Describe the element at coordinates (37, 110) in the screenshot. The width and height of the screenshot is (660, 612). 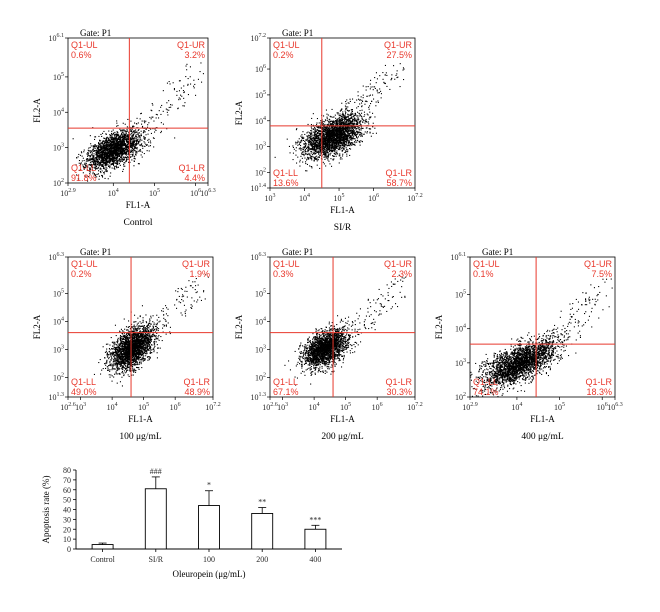
I see `y-axis-label: FL2-A` at that location.